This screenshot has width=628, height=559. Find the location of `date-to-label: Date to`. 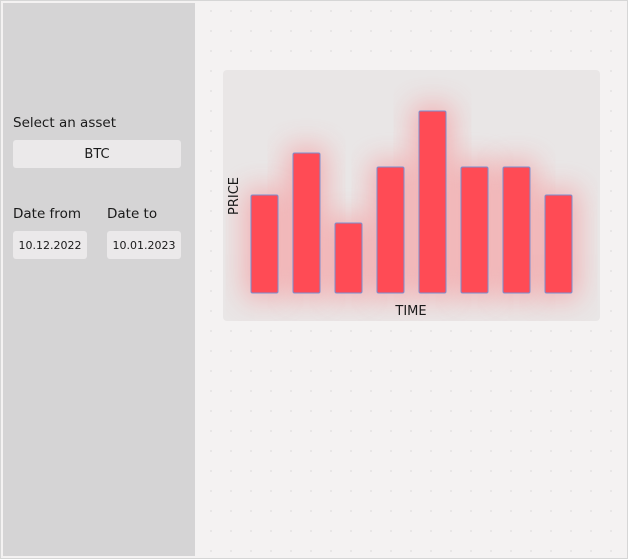

date-to-label: Date to is located at coordinates (132, 214).